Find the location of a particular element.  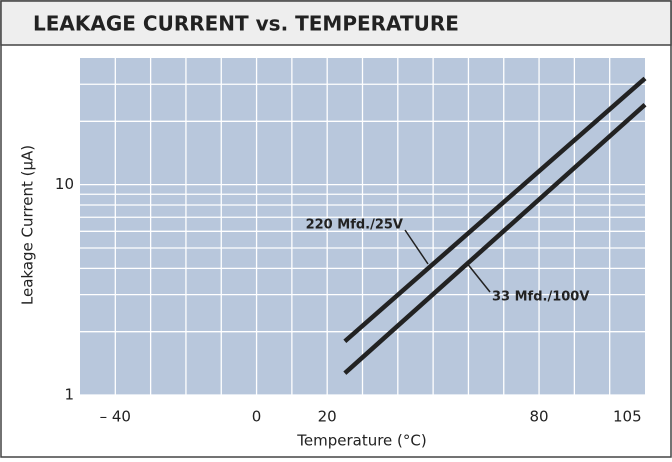

y-tick-label: 1 is located at coordinates (69, 395).